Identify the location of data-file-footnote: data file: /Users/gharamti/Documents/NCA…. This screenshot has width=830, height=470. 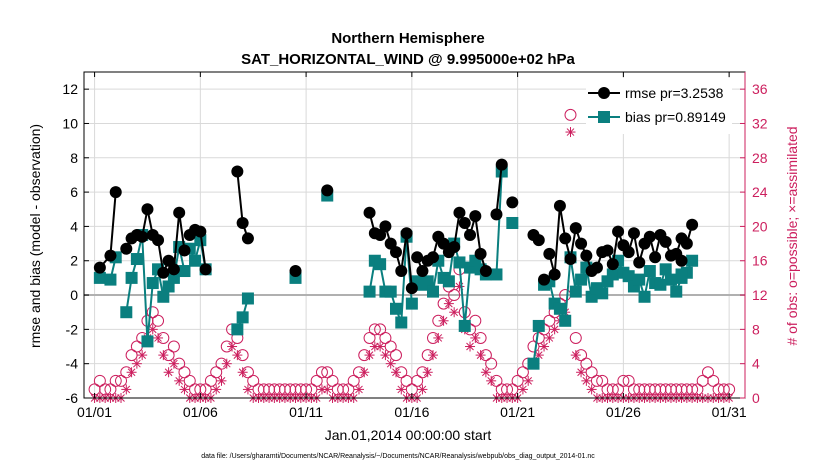
(398, 456).